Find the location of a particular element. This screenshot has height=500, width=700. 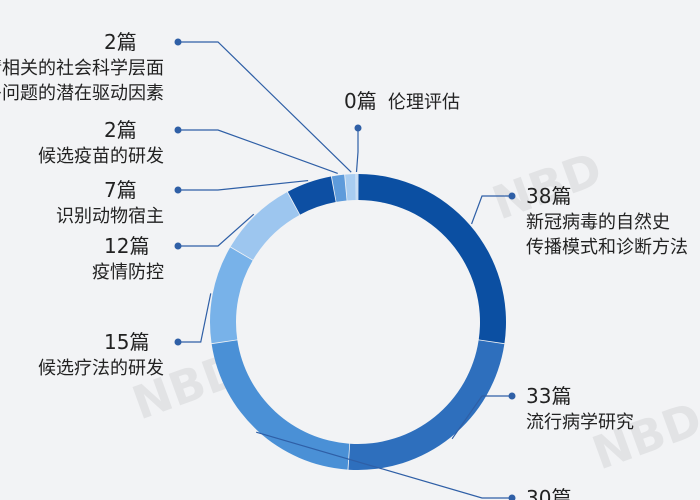

slice-label-group-2: 30篇 is located at coordinates (413, 465).